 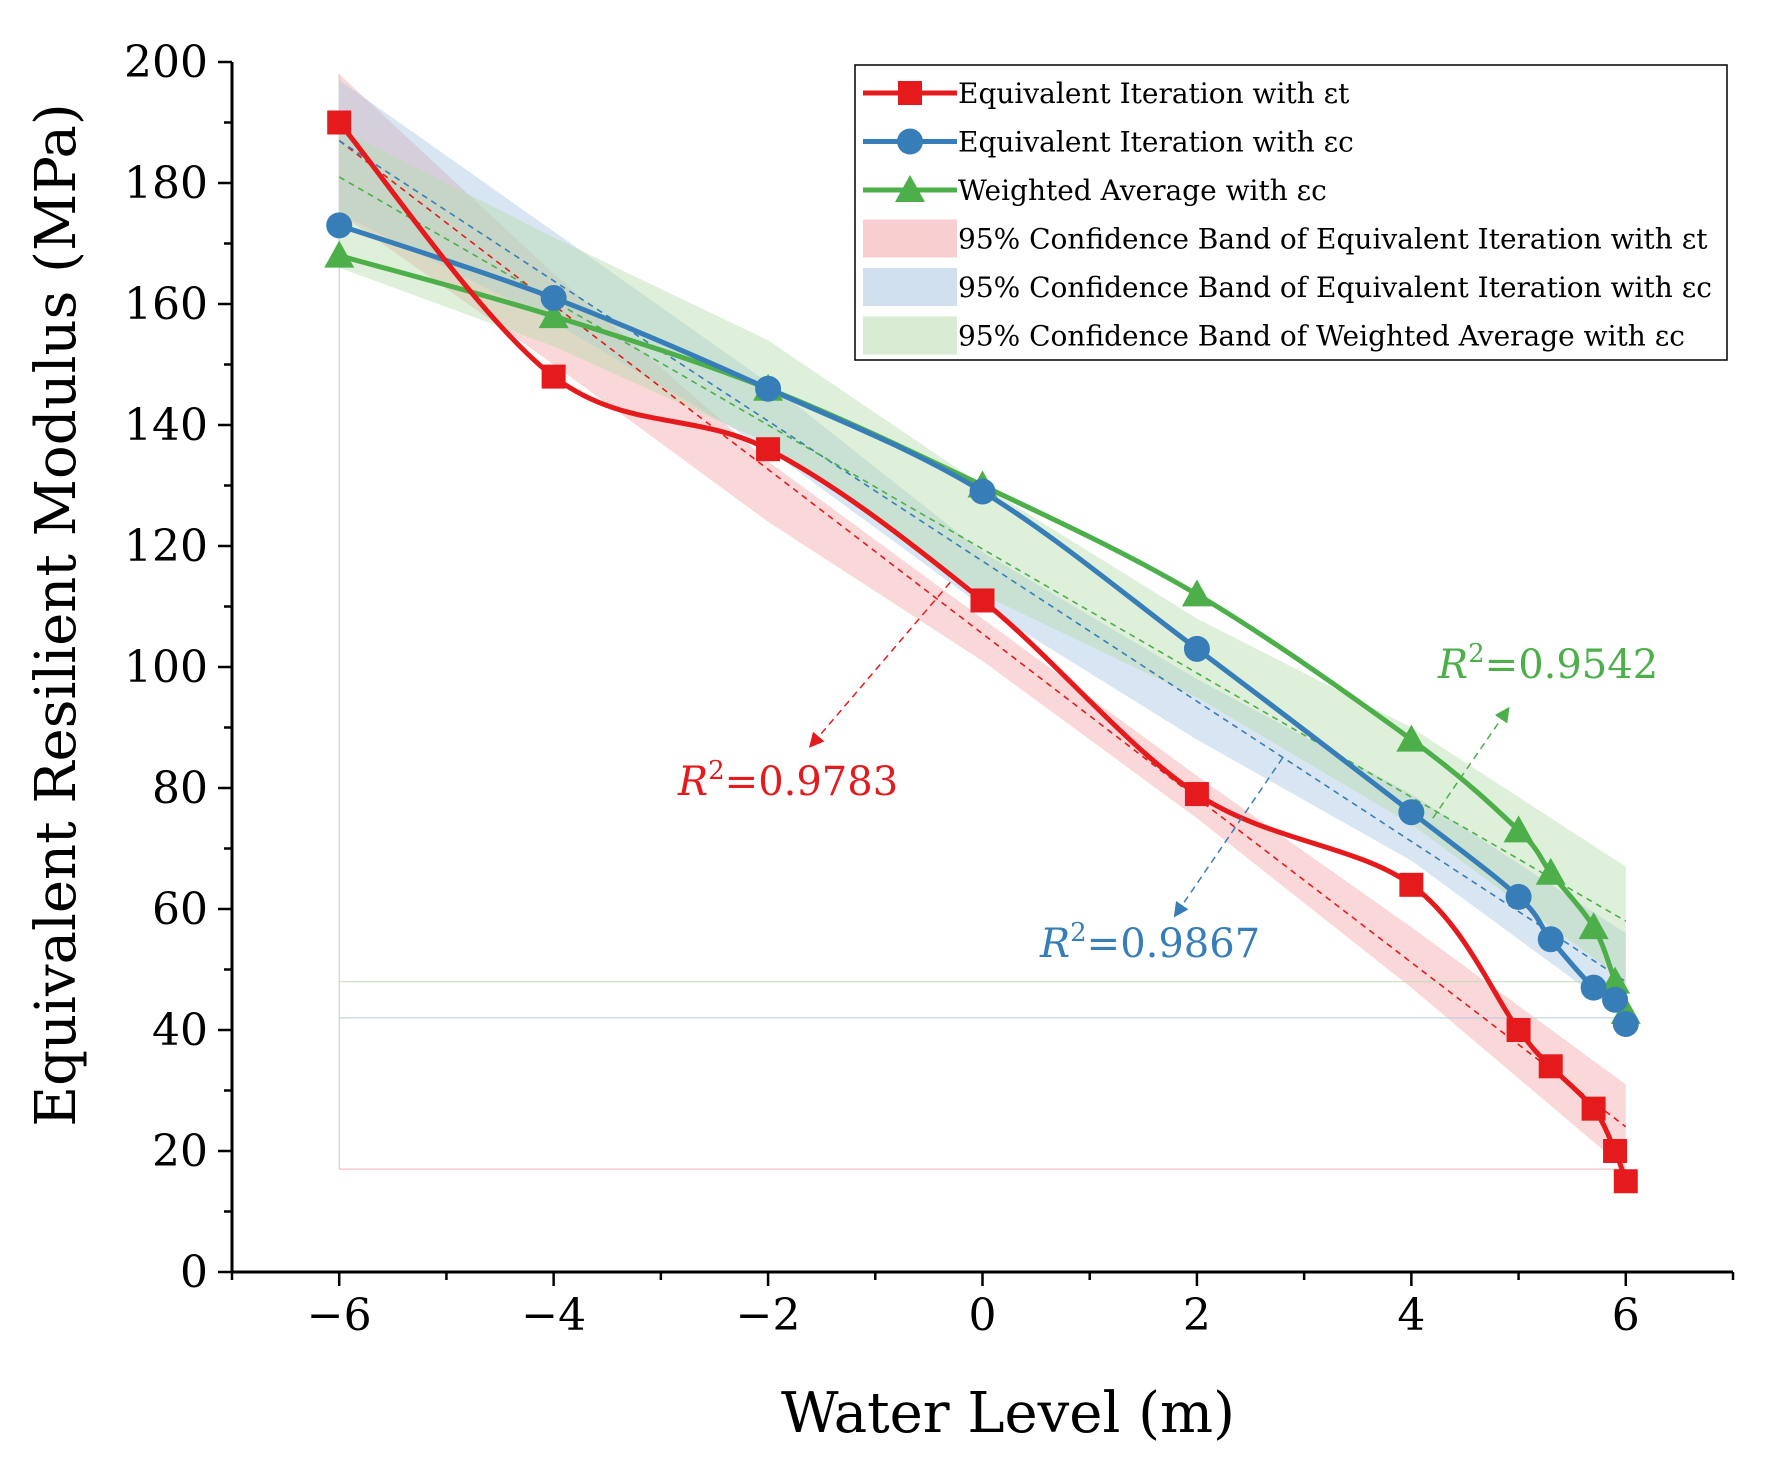 I want to click on x-tick-label: 6, so click(x=1626, y=1315).